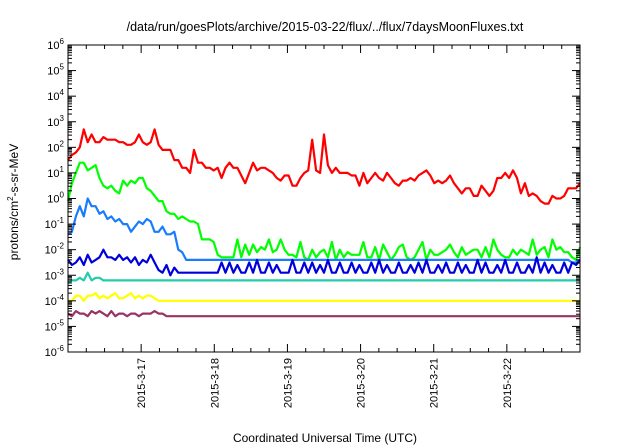  What do you see at coordinates (61, 246) in the screenshot?
I see `y-tick-label-exponent: -2` at bounding box center [61, 246].